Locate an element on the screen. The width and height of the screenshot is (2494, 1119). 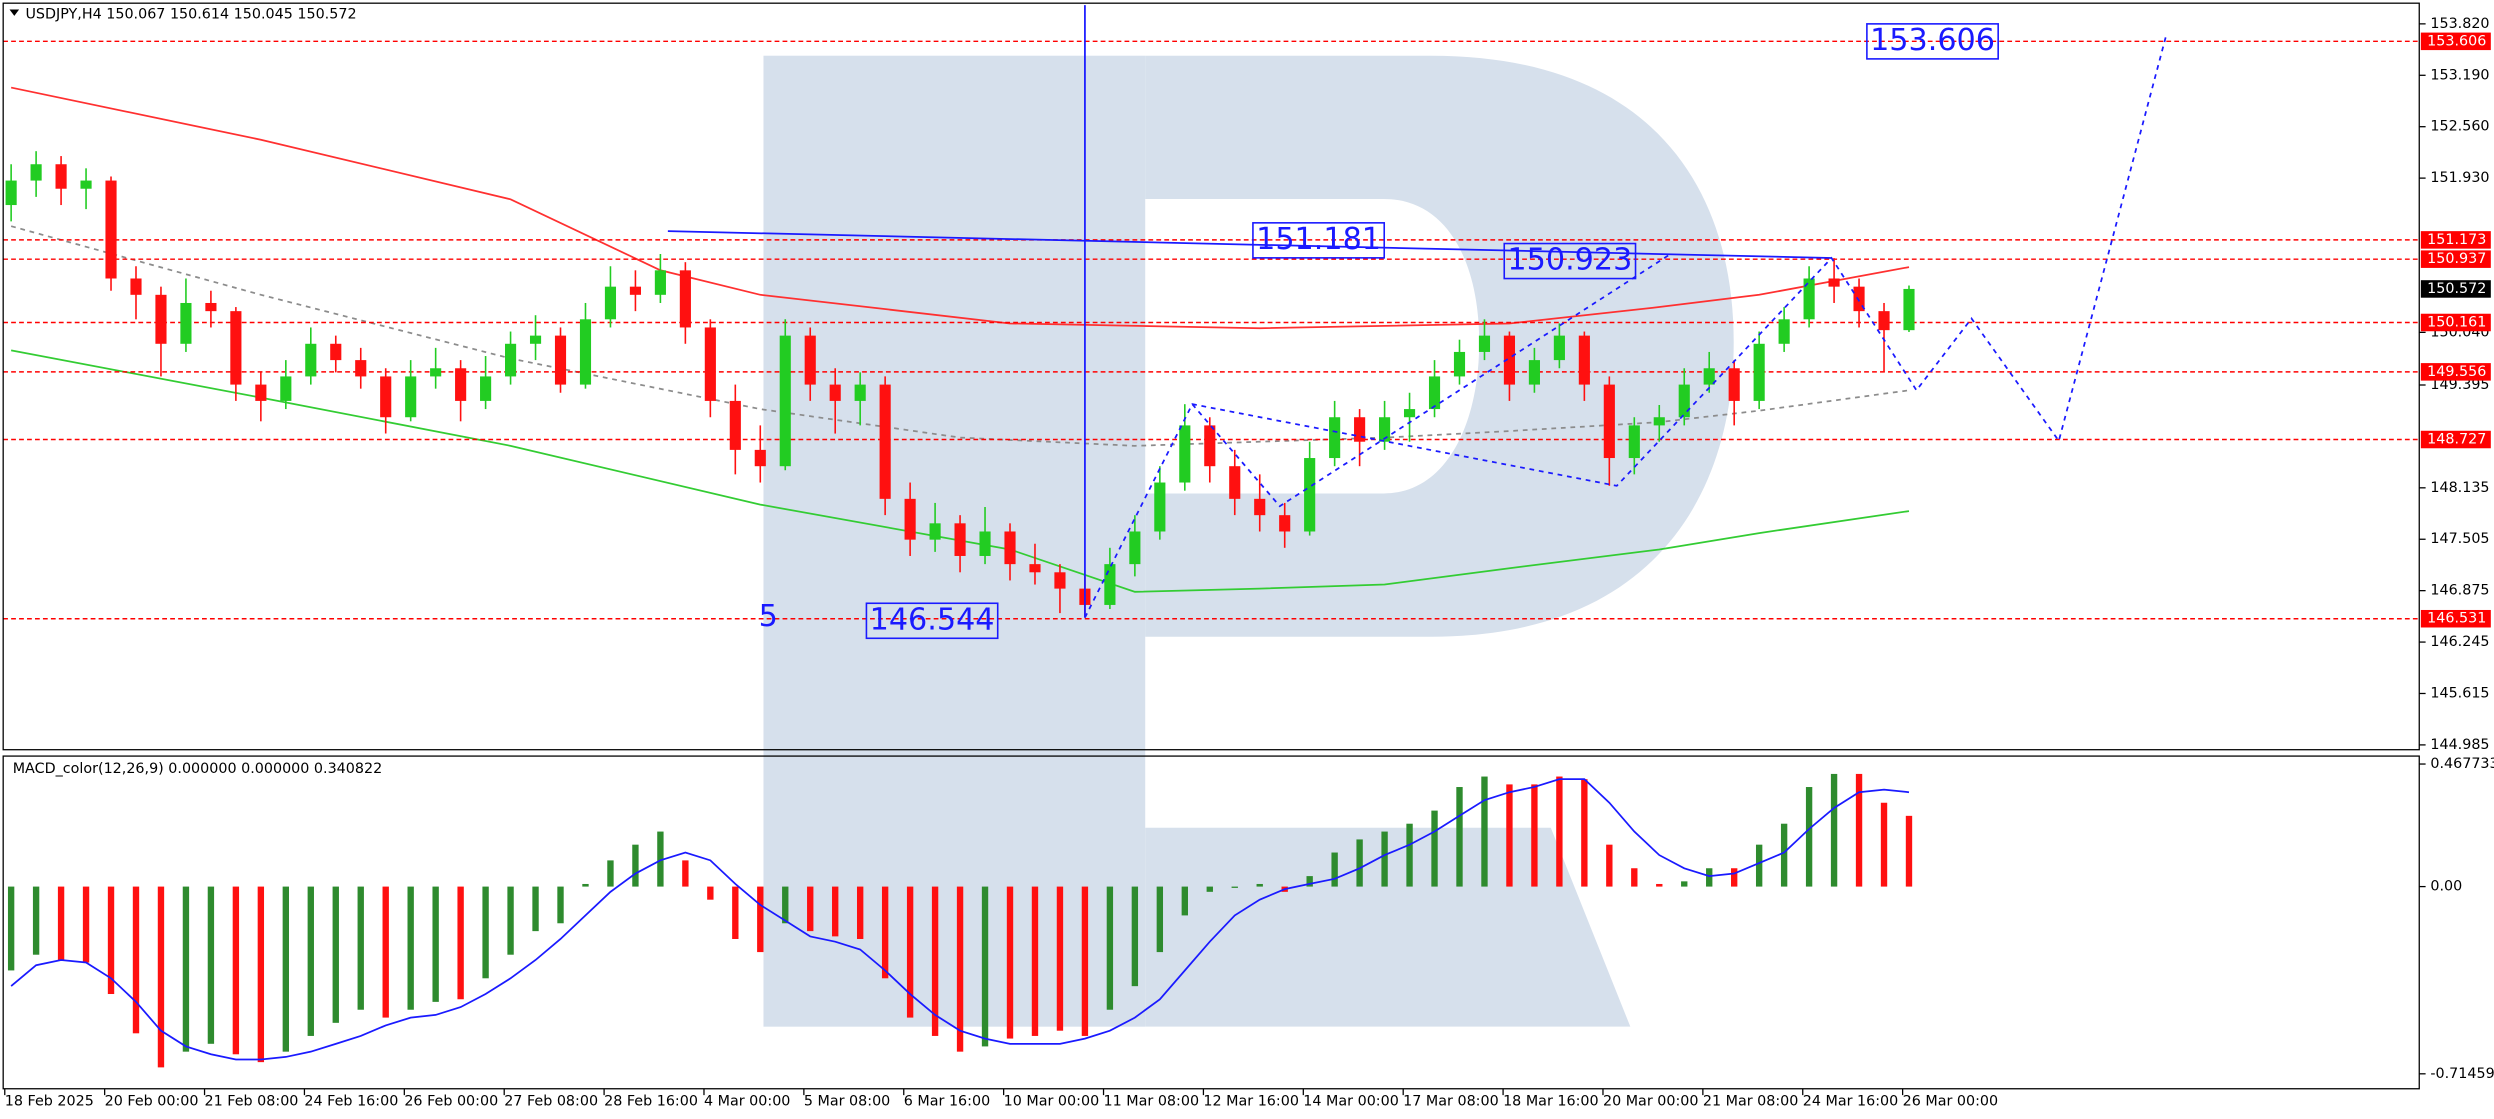
y-tick-label: 152.560 is located at coordinates (2459, 127).